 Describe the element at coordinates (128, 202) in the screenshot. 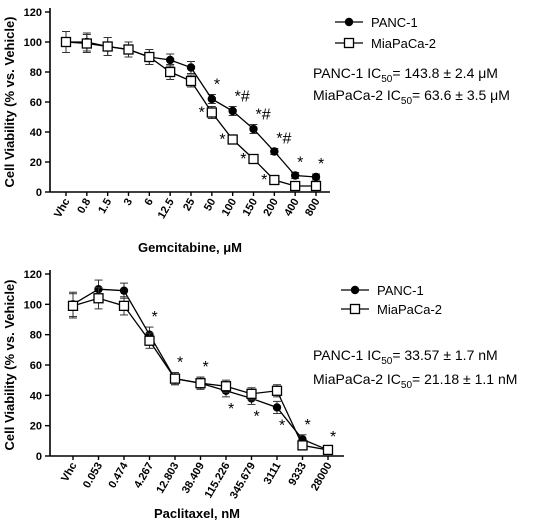

I see `x-tick-label: 3` at that location.